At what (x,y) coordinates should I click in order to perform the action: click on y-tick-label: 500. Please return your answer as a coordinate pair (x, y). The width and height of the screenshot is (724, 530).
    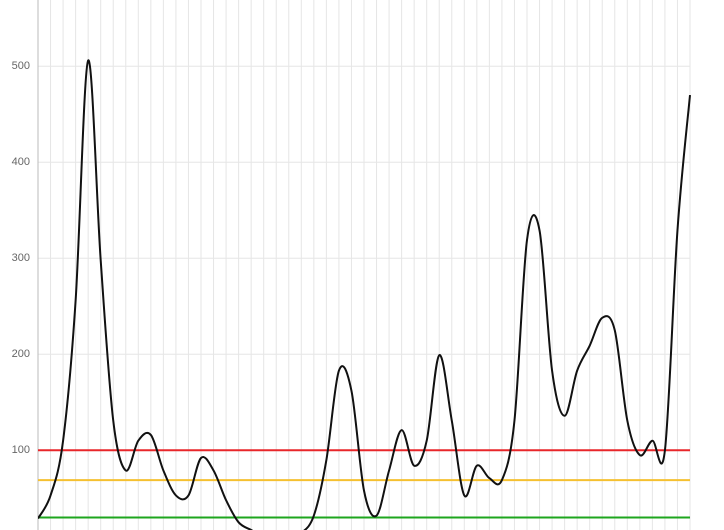
    Looking at the image, I should click on (21, 66).